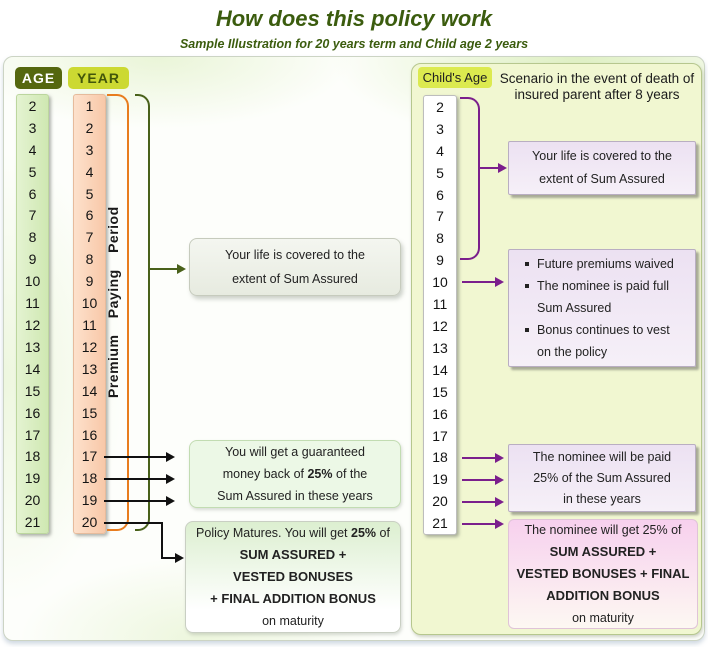  Describe the element at coordinates (32, 314) in the screenshot. I see `age-column: 2 3 4 5 6 7 8 9 10 11 12 13 14 15 16 17 18 19 20 21` at that location.